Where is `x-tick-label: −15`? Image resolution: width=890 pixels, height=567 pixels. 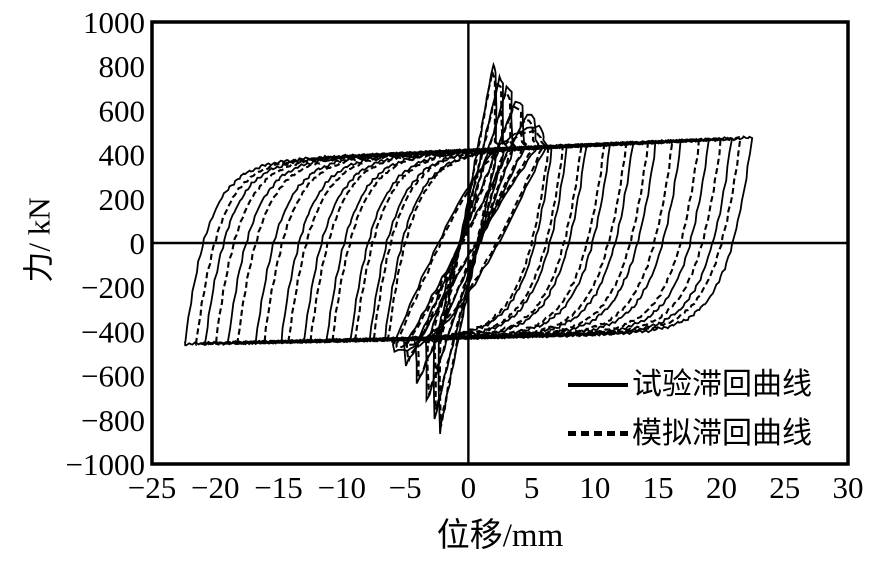
x-tick-label: −15 is located at coordinates (278, 487).